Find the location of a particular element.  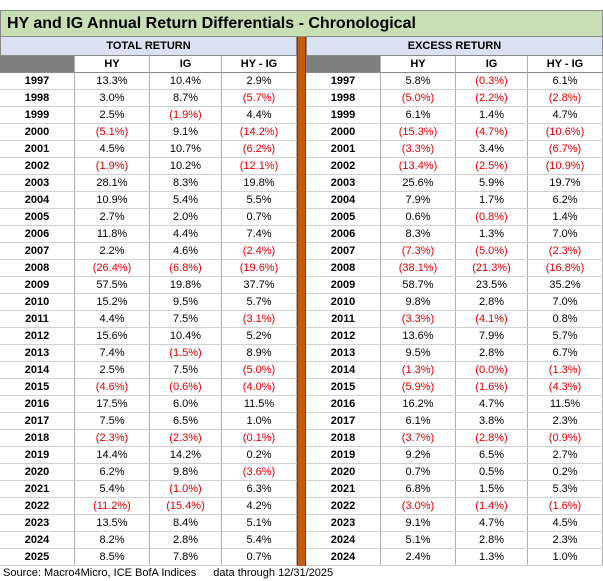

hy-ig-cell: (1.3%) is located at coordinates (565, 370).